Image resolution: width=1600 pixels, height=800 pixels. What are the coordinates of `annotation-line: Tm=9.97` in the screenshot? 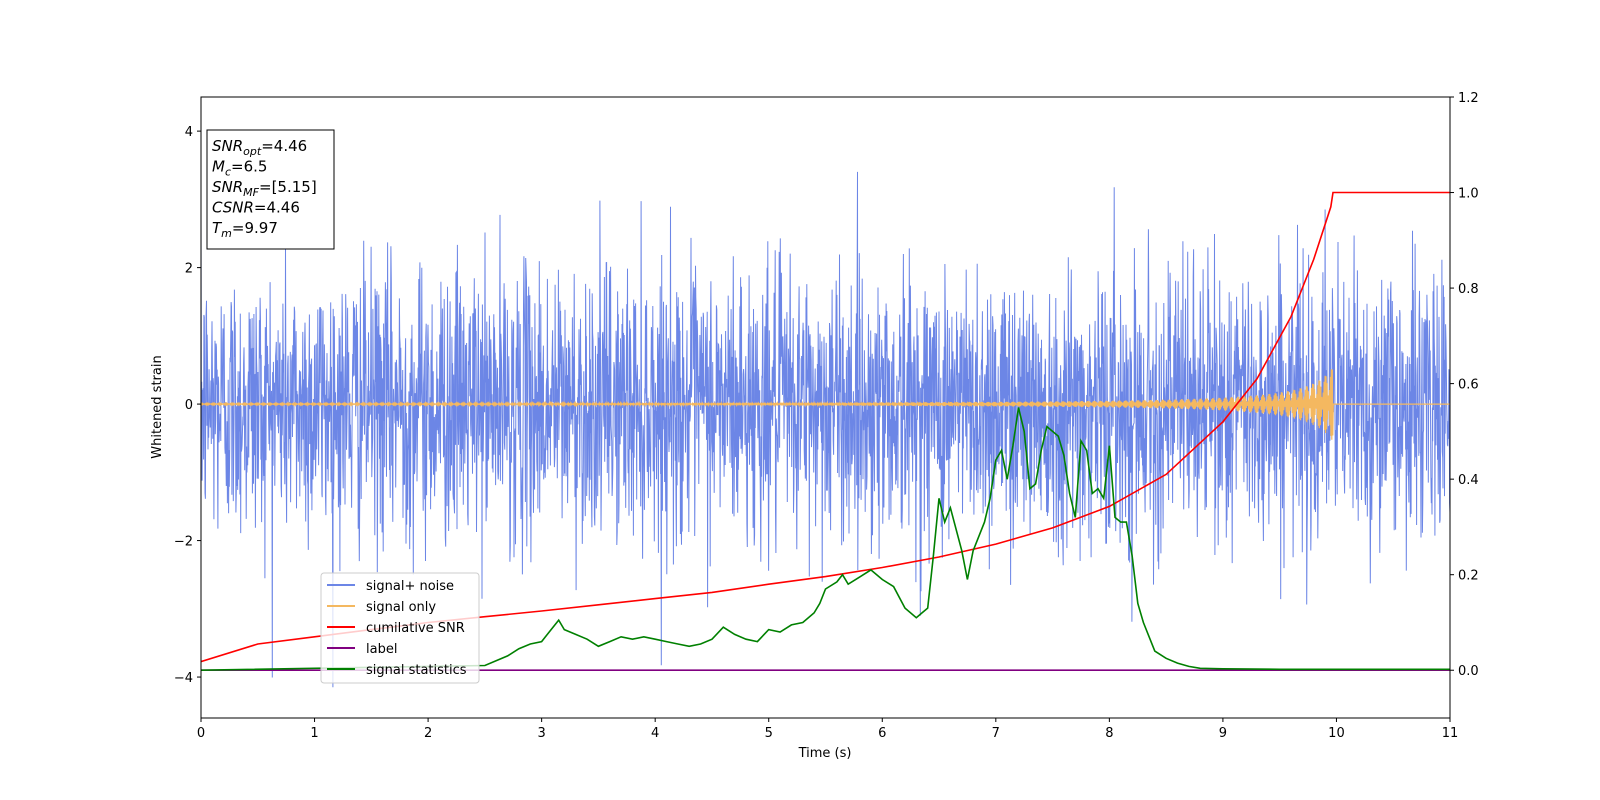 It's located at (245, 229).